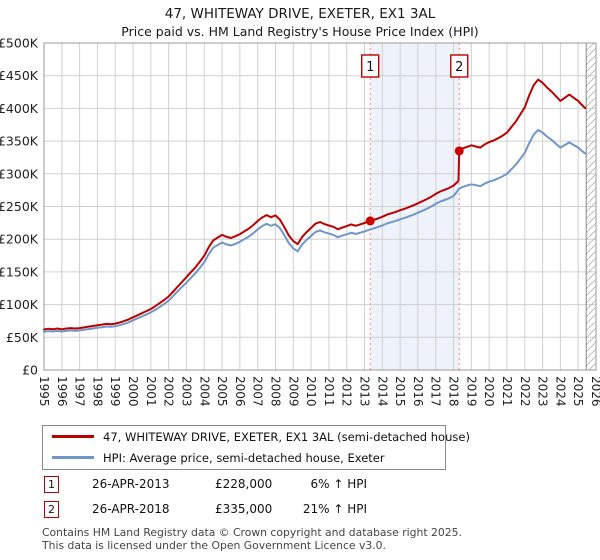  Describe the element at coordinates (62, 391) in the screenshot. I see `x-axis-label: 1996` at that location.